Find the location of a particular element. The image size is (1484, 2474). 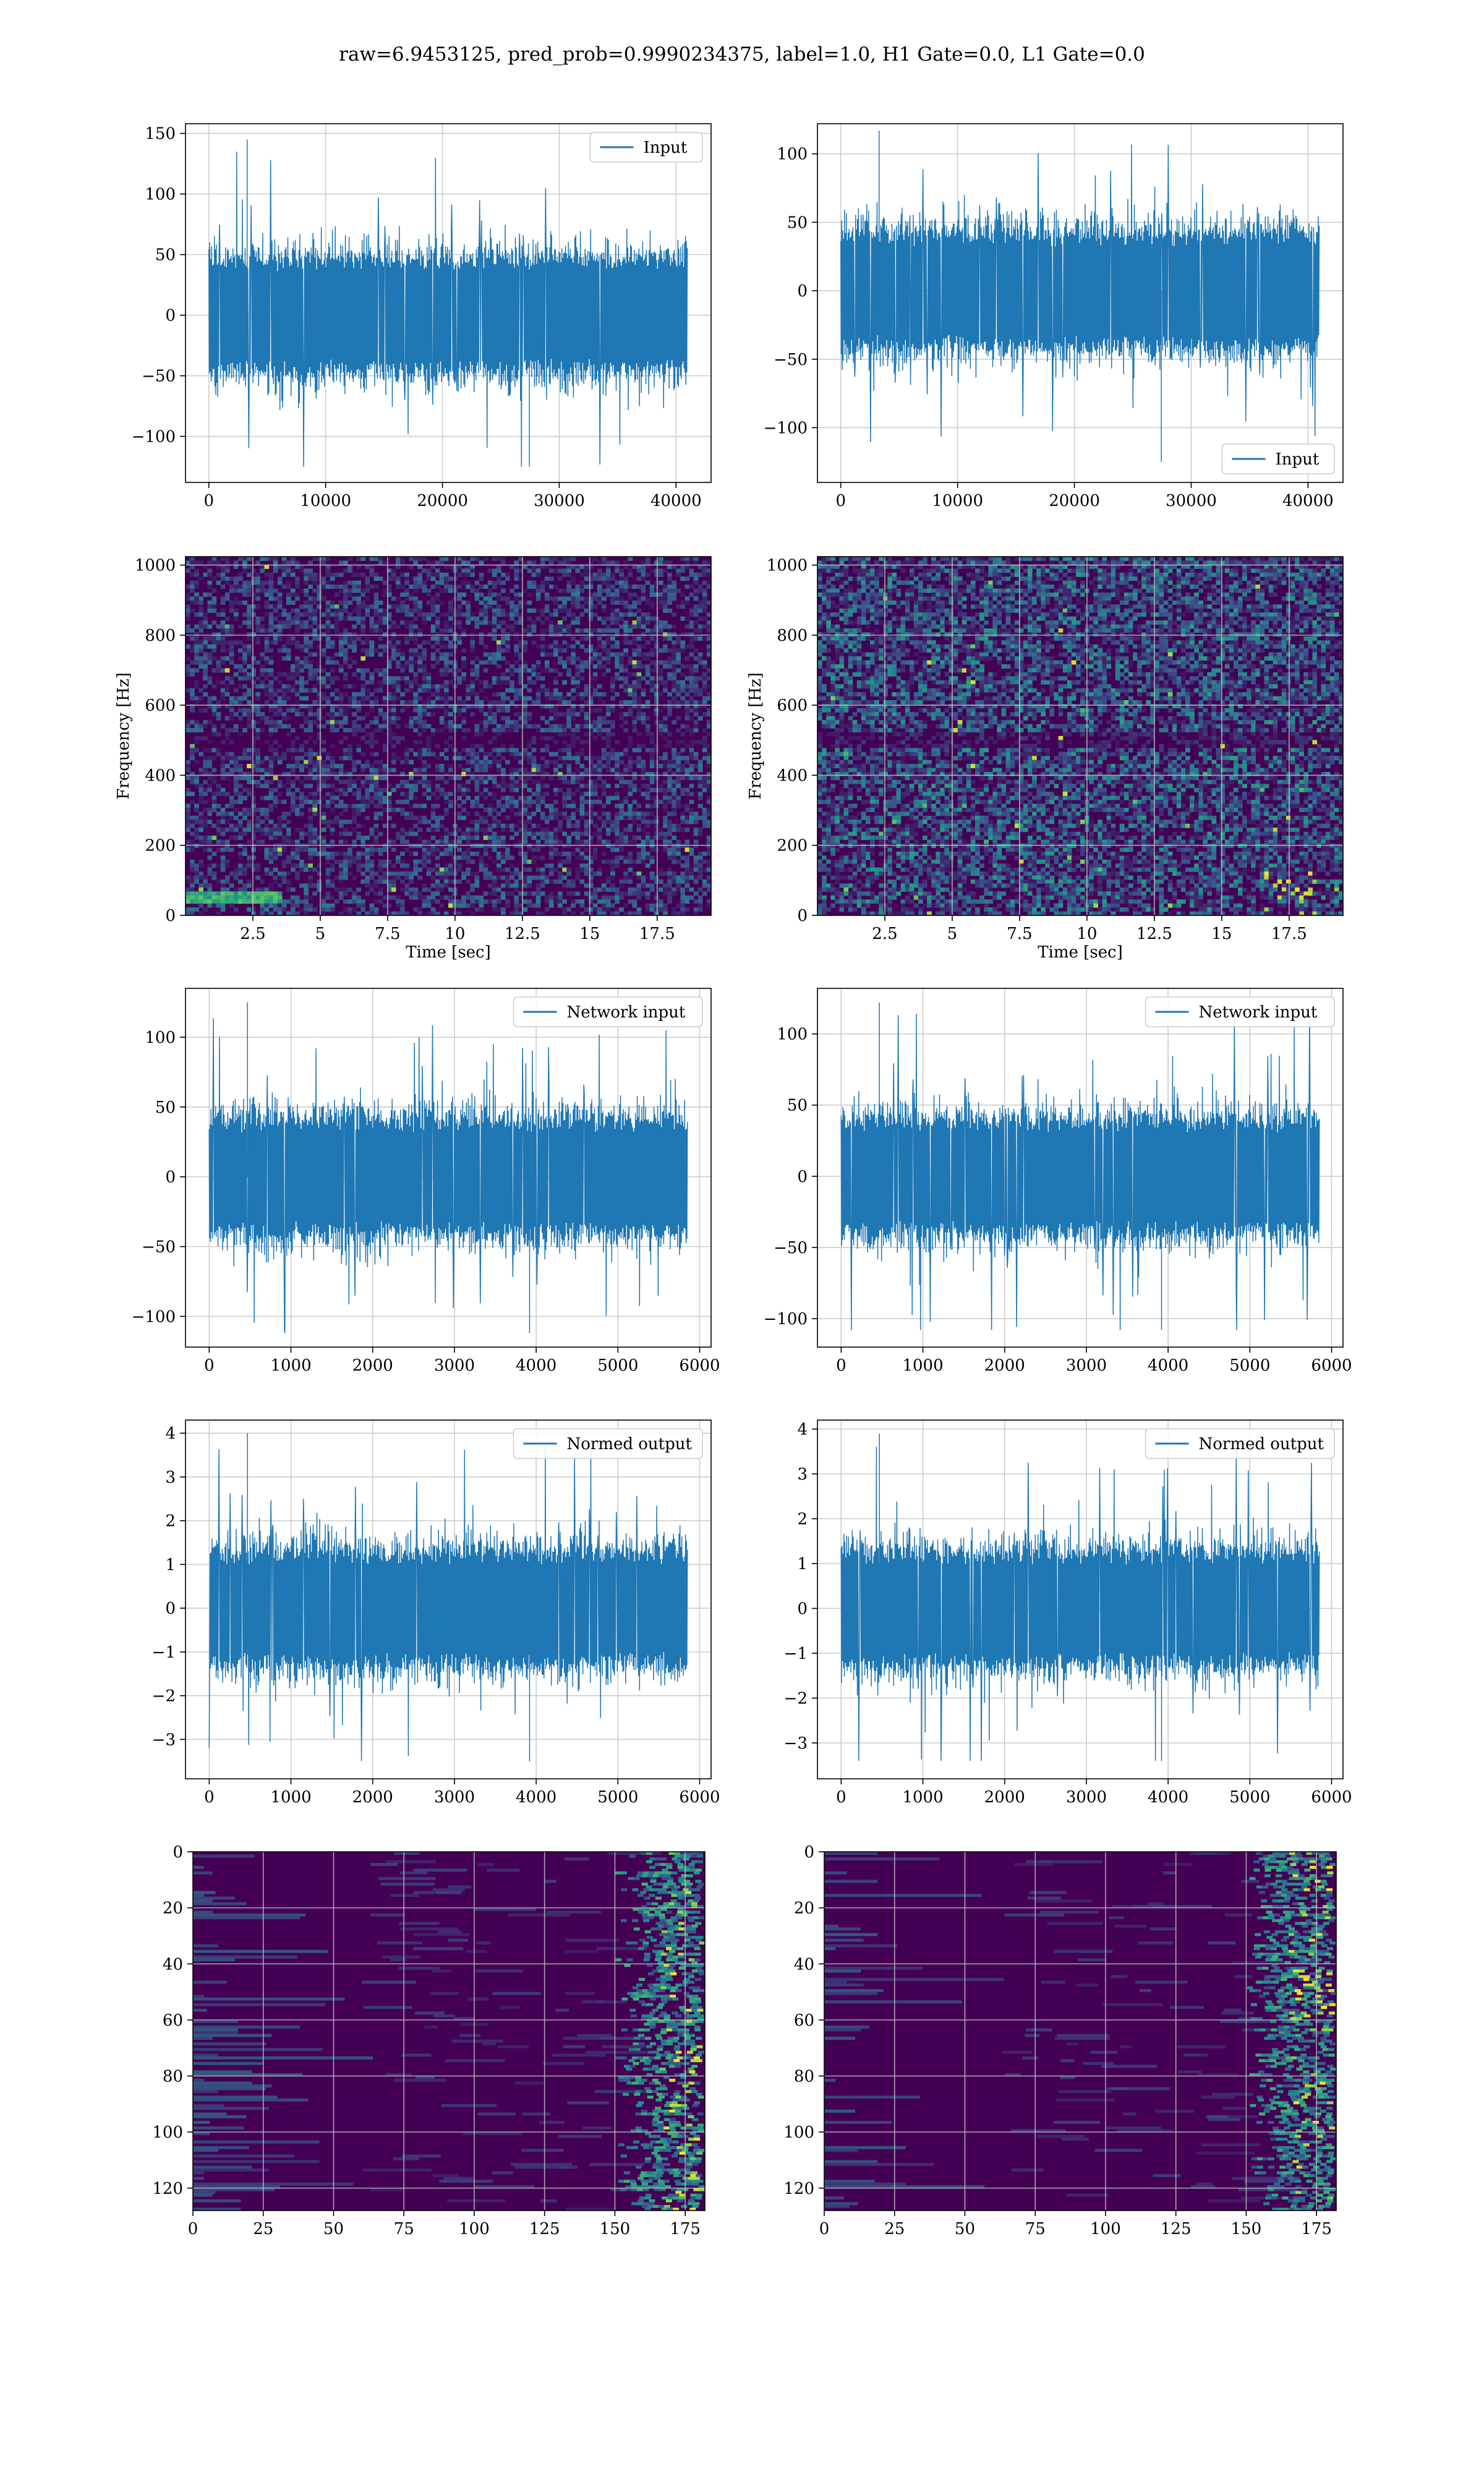

network-input-right-xtick-label: 4000 is located at coordinates (1168, 1365).